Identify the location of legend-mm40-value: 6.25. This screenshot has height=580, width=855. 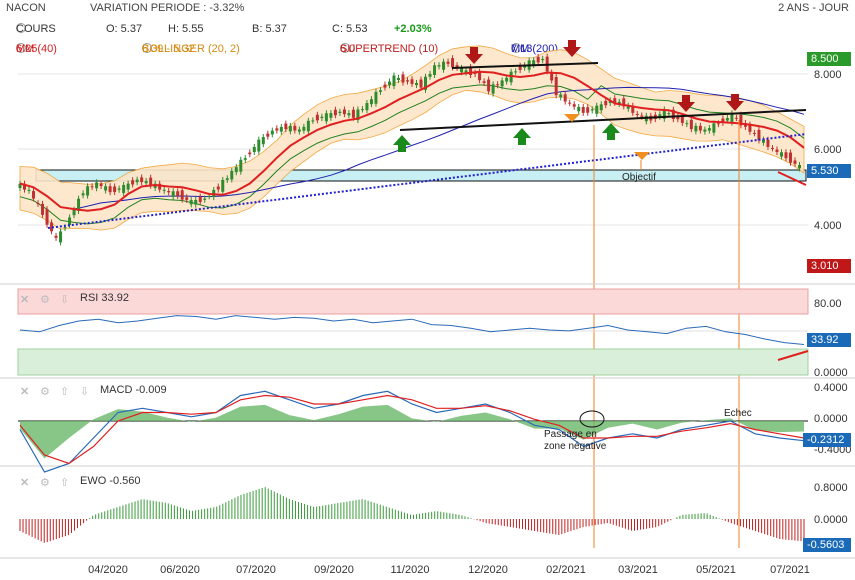
(27, 49).